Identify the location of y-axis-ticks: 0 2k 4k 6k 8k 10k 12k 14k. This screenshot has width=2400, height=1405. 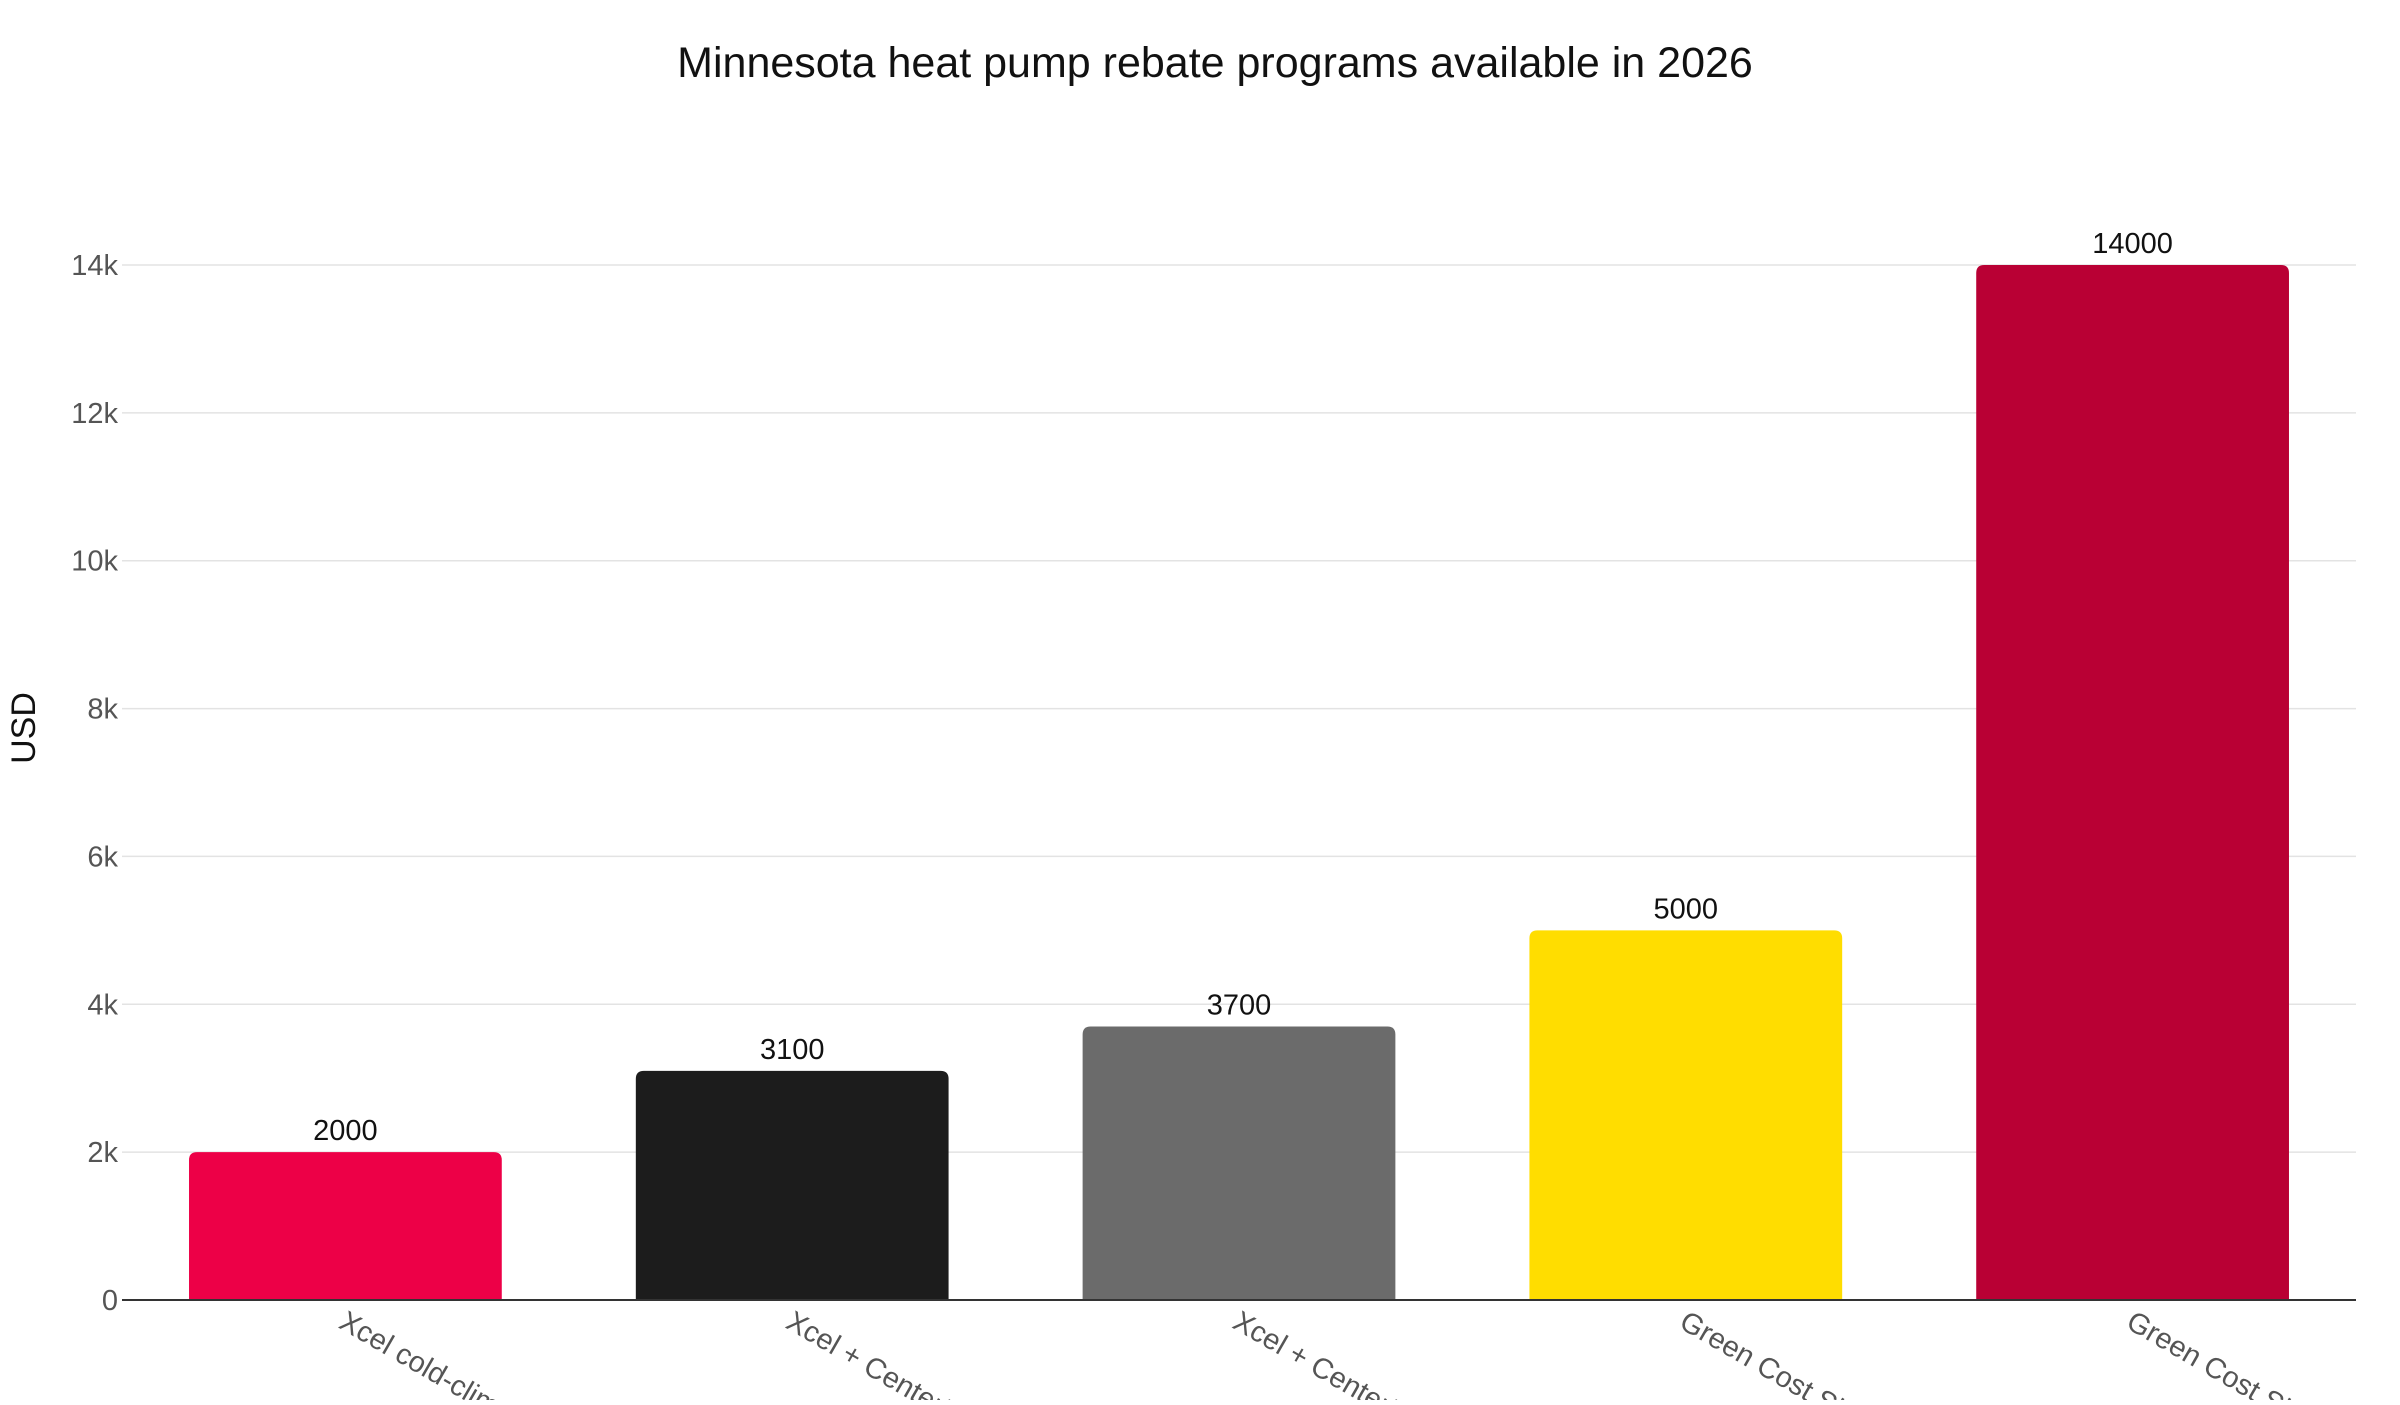
(94, 783).